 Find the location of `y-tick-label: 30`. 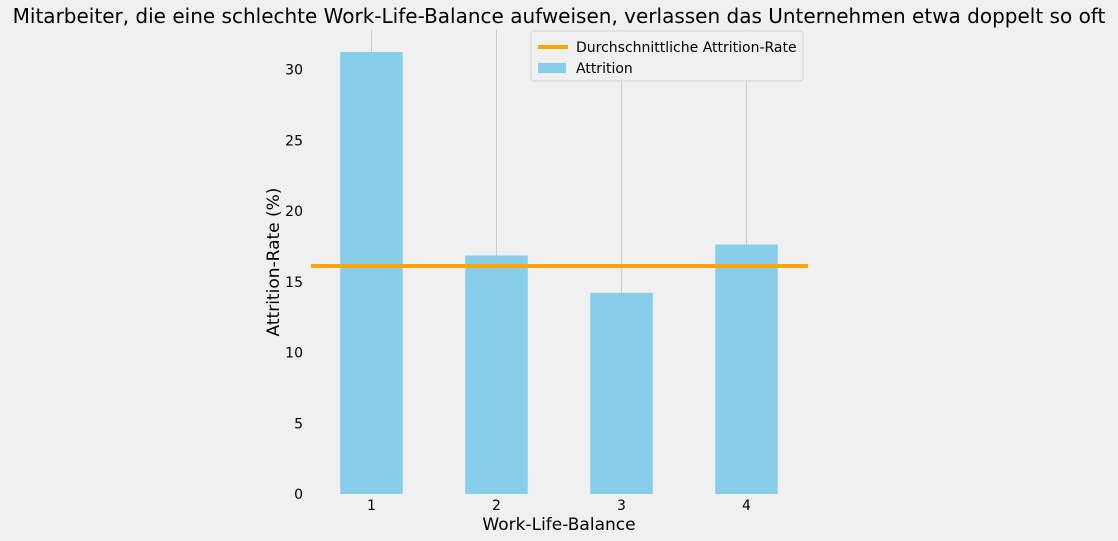

y-tick-label: 30 is located at coordinates (294, 71).